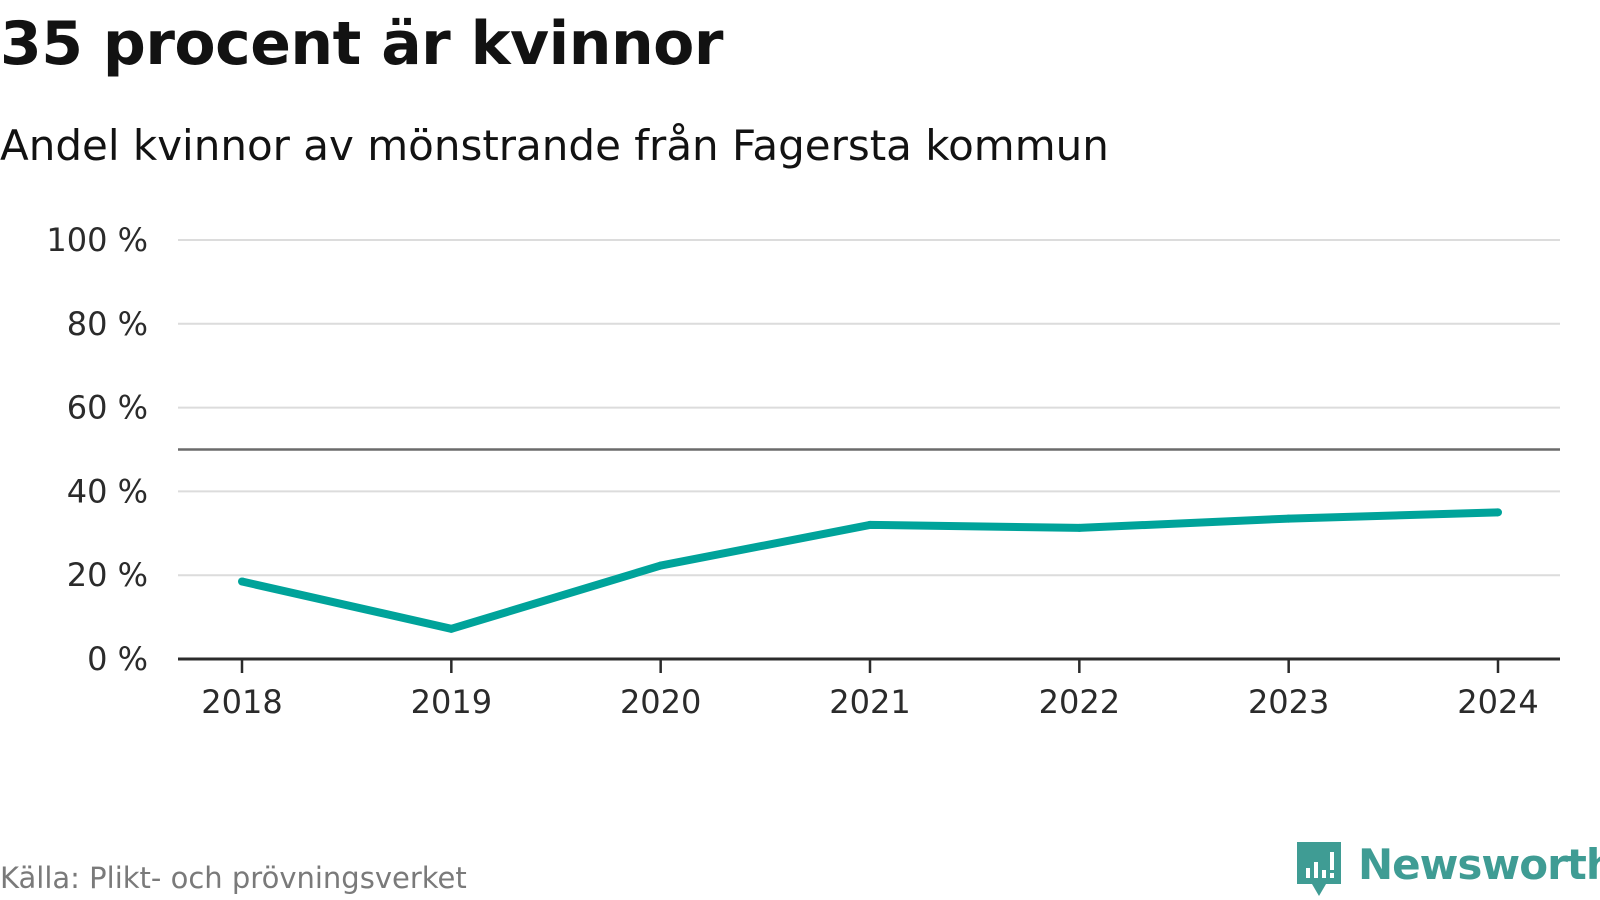  I want to click on data-point-2022, so click(1079, 527).